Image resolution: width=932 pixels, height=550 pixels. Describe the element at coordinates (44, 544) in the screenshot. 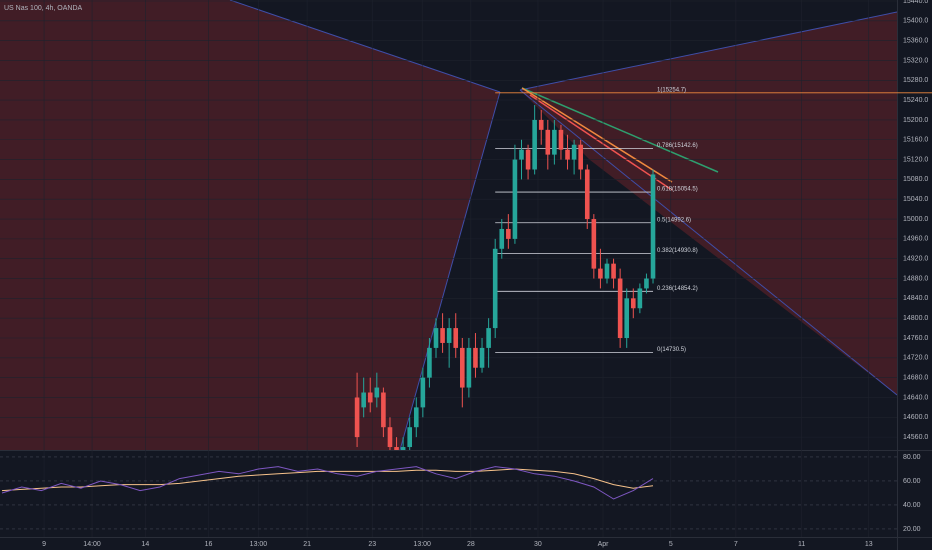

I see `x-tick-label: 9` at that location.